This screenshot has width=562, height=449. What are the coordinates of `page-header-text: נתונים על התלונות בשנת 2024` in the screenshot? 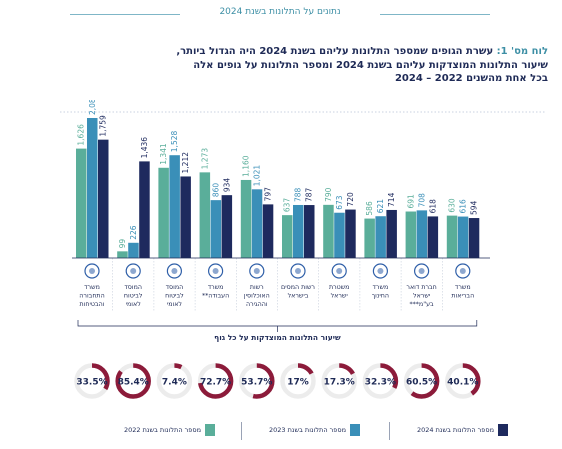 It's located at (280, 12).